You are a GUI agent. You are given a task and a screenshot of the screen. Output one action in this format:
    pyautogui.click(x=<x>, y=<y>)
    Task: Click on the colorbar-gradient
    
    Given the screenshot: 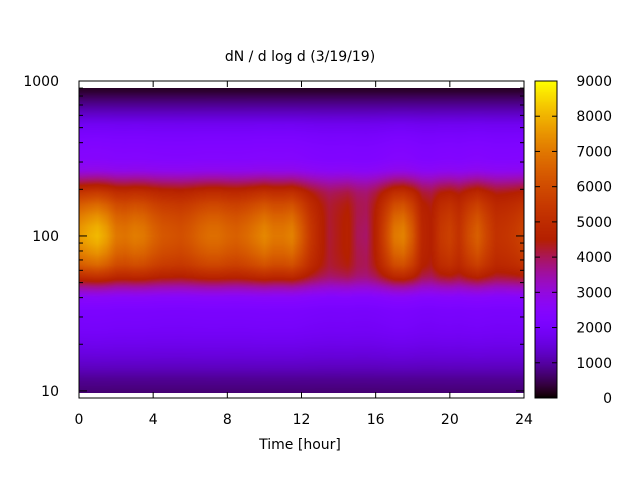 What is the action you would take?
    pyautogui.click(x=546, y=239)
    